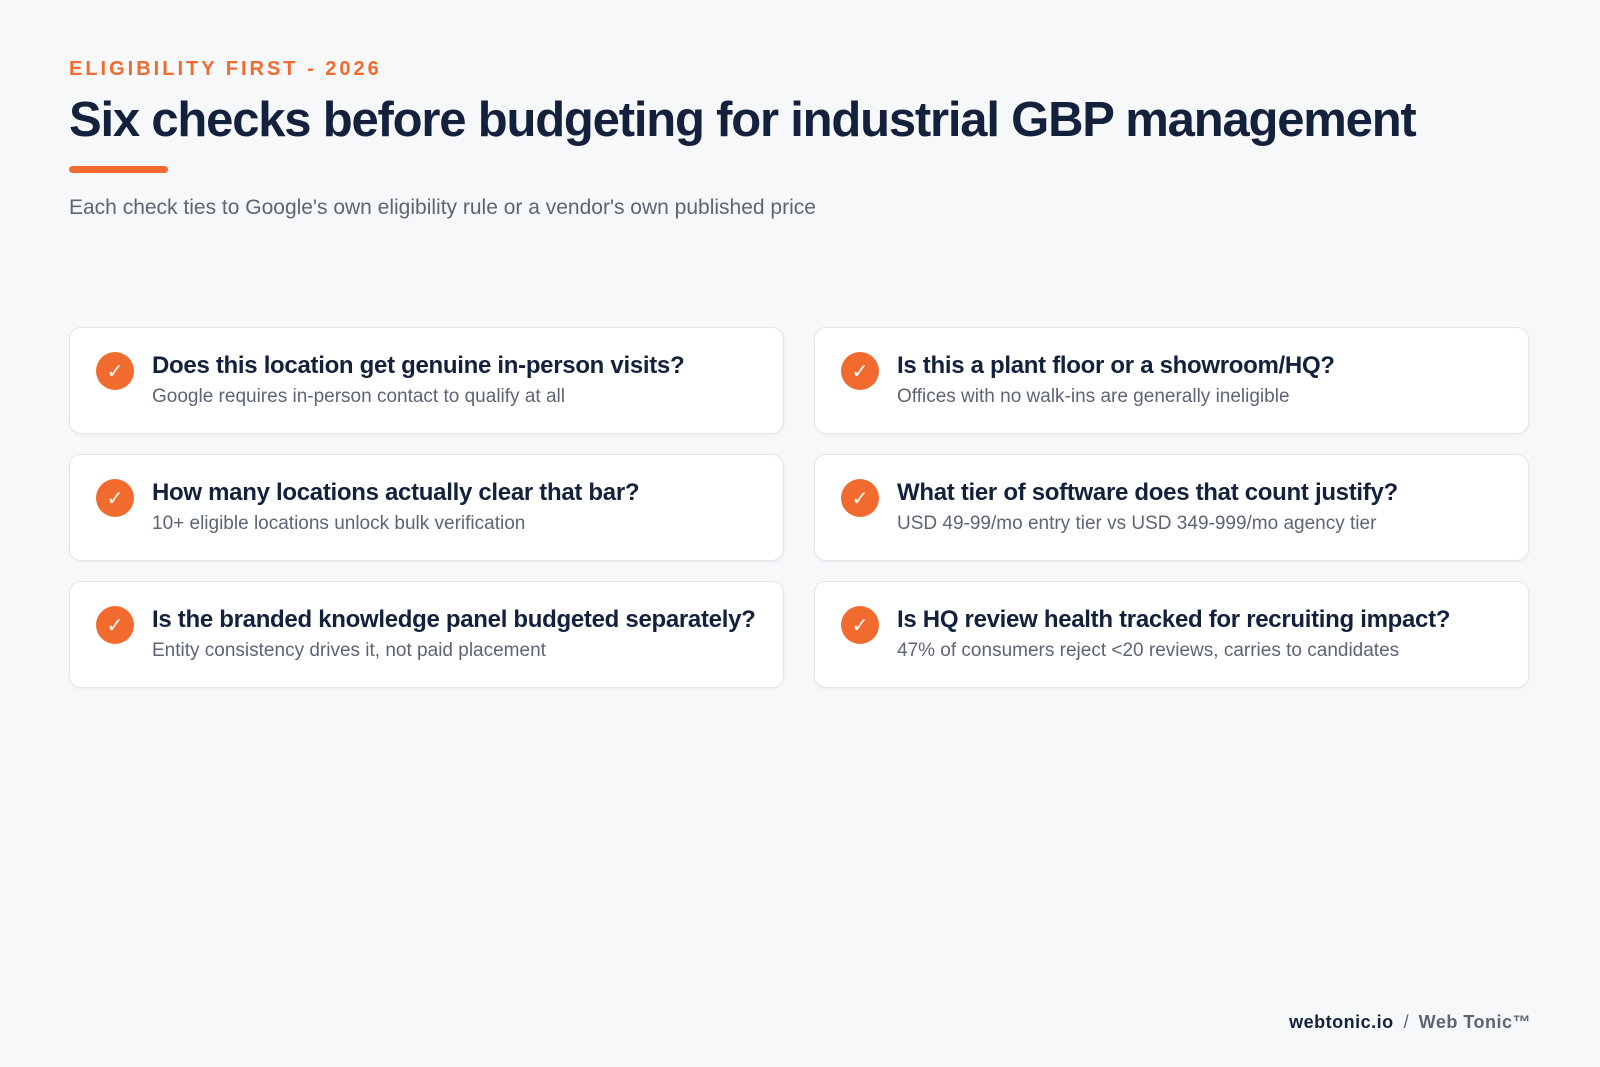 The image size is (1600, 1067). What do you see at coordinates (1341, 1022) in the screenshot?
I see `footer-domain: webtonic.io` at bounding box center [1341, 1022].